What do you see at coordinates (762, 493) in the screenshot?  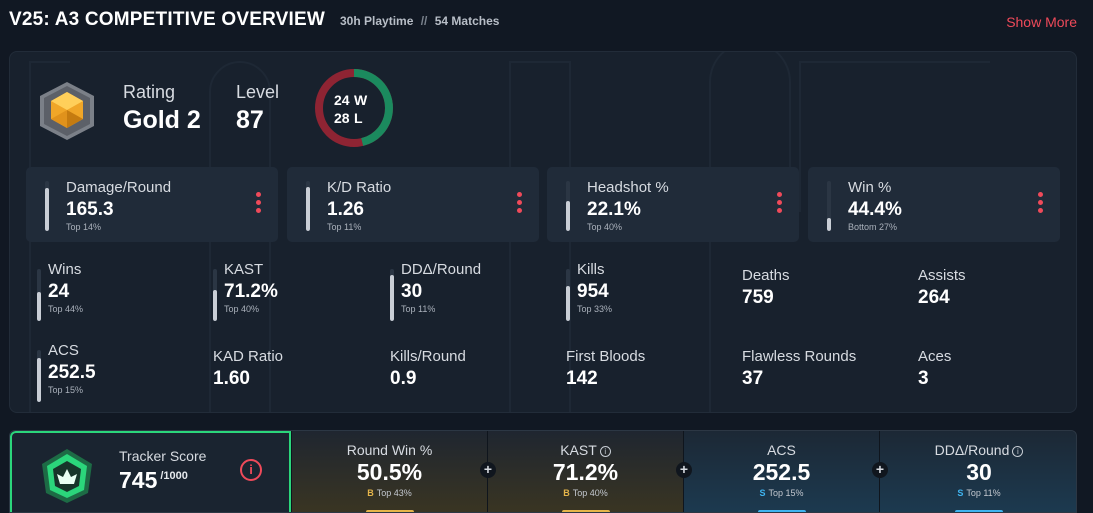 I see `metric-grade: S` at bounding box center [762, 493].